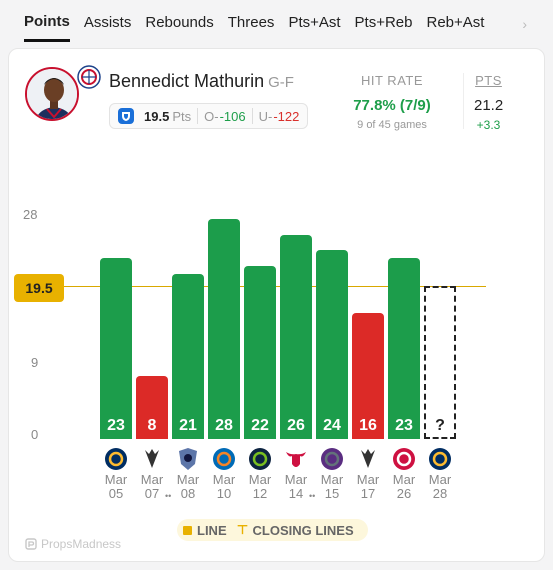  I want to click on game-date-label: Mar 10, so click(224, 486).